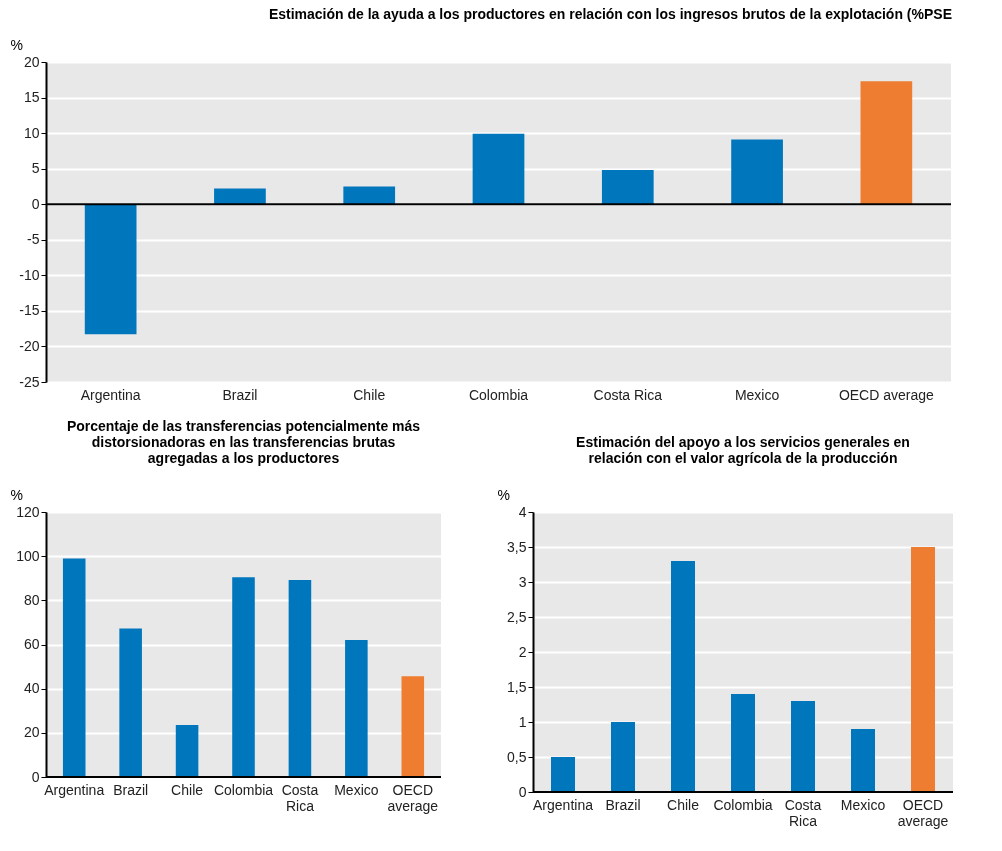 The width and height of the screenshot is (1002, 851). I want to click on y-tick-label: 0,5, so click(517, 756).